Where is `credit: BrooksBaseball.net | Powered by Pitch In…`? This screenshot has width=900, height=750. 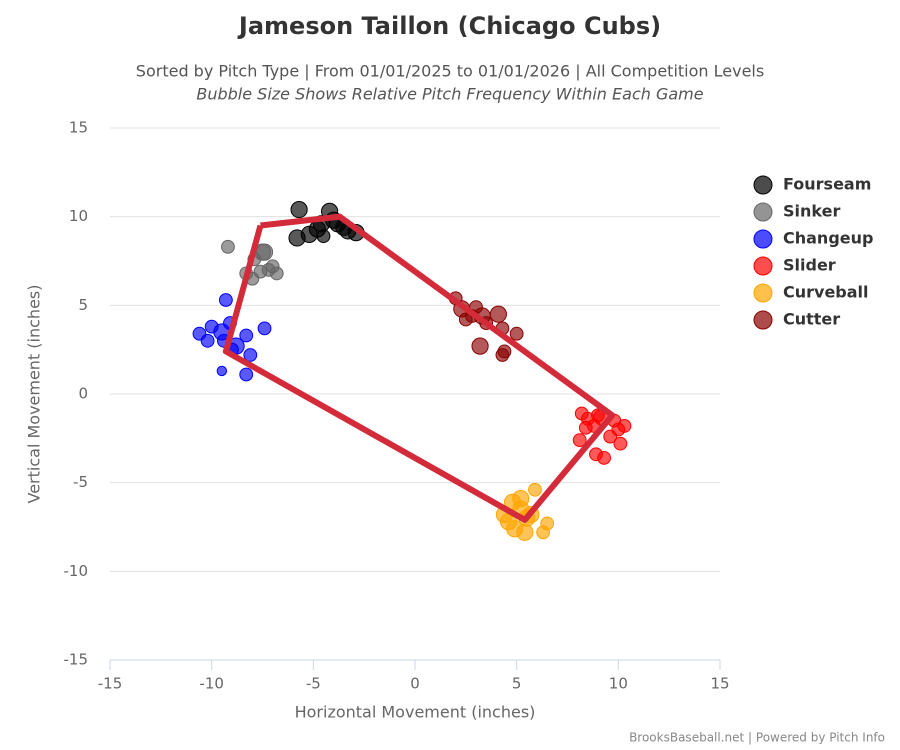 credit: BrooksBaseball.net | Powered by Pitch In… is located at coordinates (757, 738).